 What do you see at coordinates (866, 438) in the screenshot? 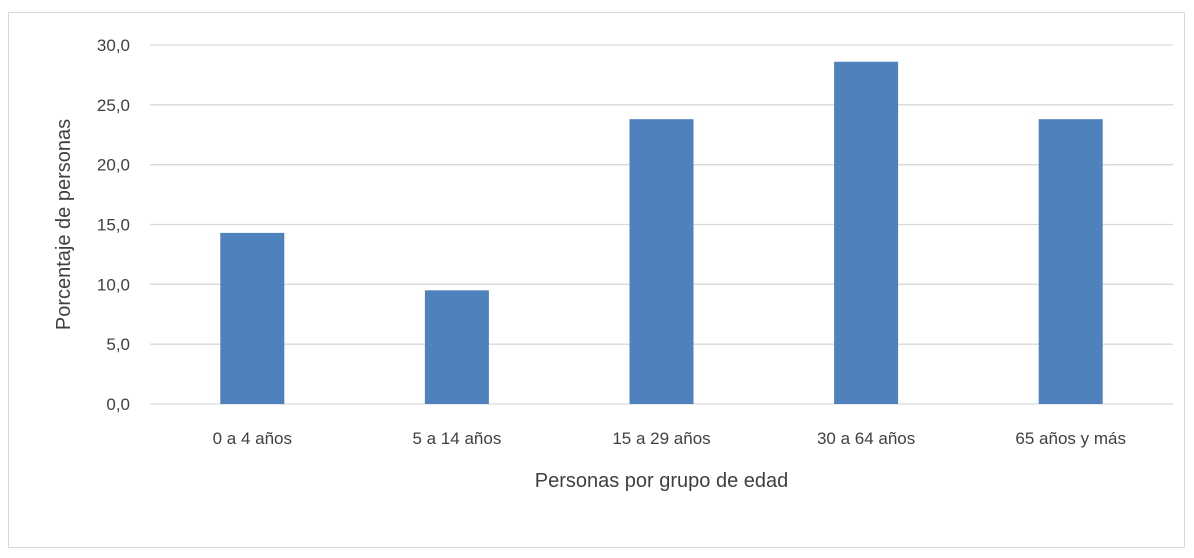
I see `x-tick-label: 30 a 64 años` at bounding box center [866, 438].